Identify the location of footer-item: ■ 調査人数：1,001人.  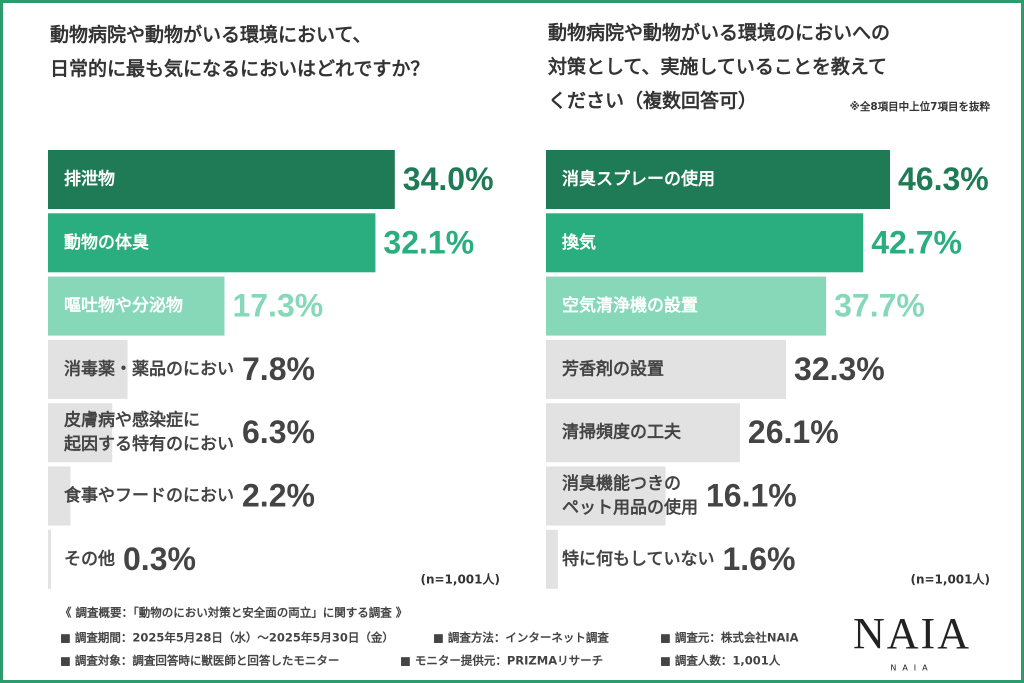
(720, 661).